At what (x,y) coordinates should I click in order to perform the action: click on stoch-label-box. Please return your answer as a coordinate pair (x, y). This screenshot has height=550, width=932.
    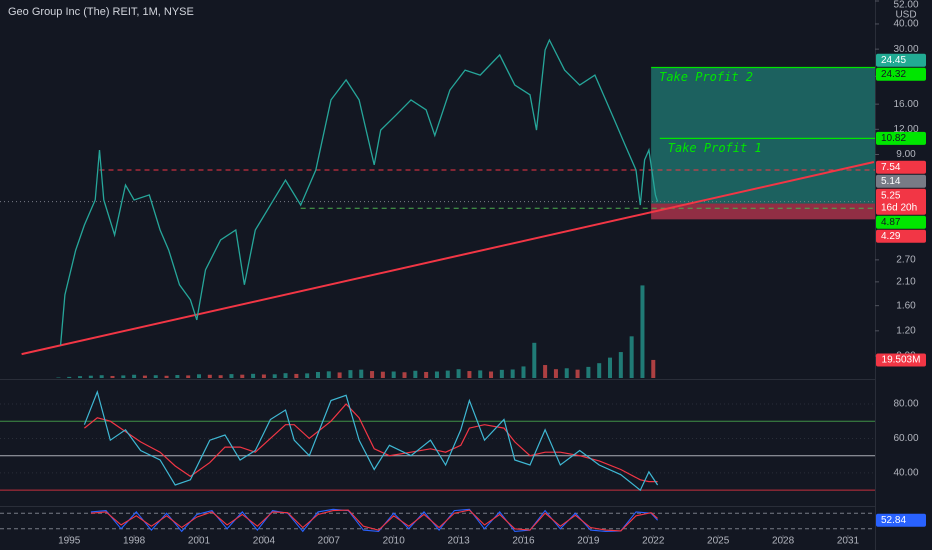
    Looking at the image, I should click on (901, 520).